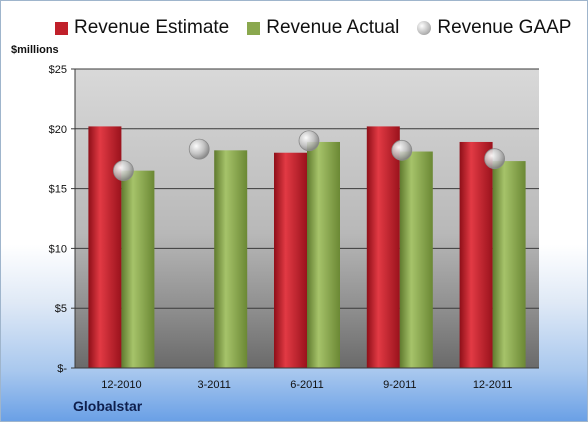  I want to click on x-tick-label-9-2011: 9-2011, so click(399, 385).